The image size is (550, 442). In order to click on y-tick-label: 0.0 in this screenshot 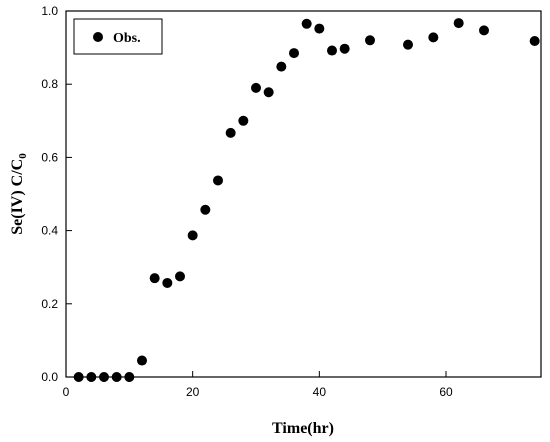, I will do `click(49, 377)`.